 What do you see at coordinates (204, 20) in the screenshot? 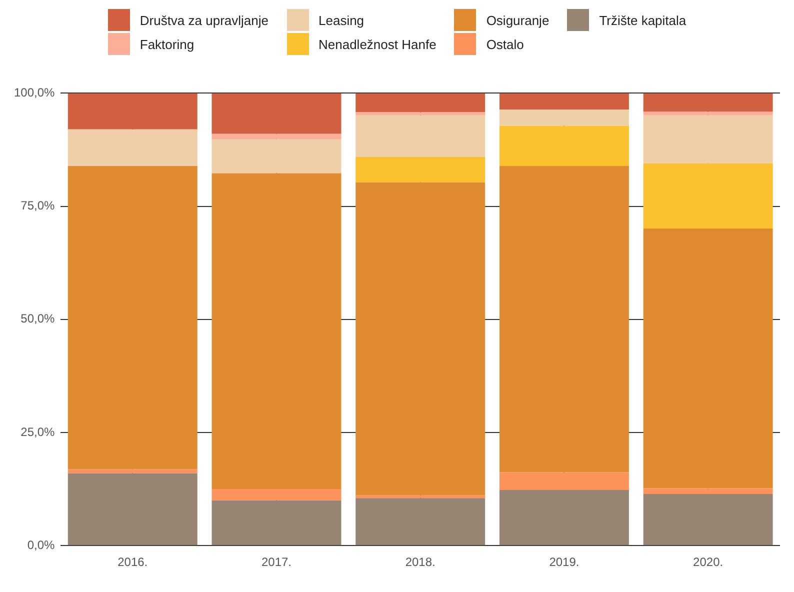
I see `legend-label: Društva za upravljanje` at bounding box center [204, 20].